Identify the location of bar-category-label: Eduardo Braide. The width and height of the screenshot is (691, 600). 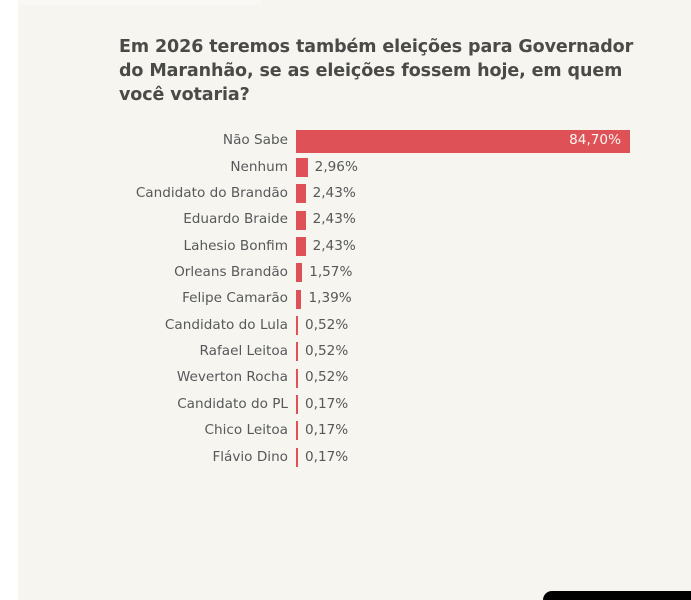
(235, 219).